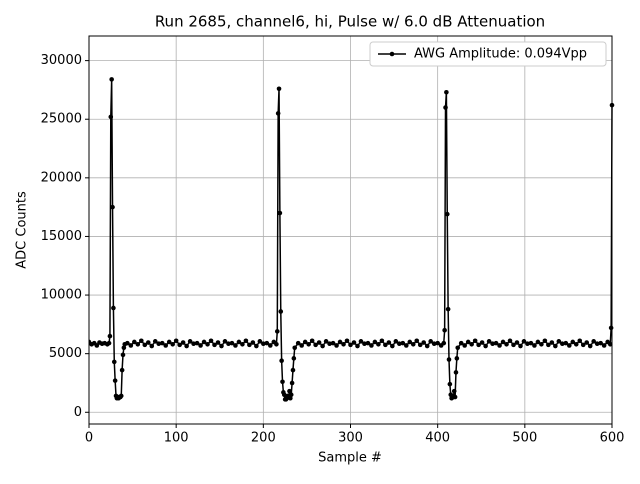 Image resolution: width=640 pixels, height=484 pixels. I want to click on x-tick-label: 500, so click(524, 438).